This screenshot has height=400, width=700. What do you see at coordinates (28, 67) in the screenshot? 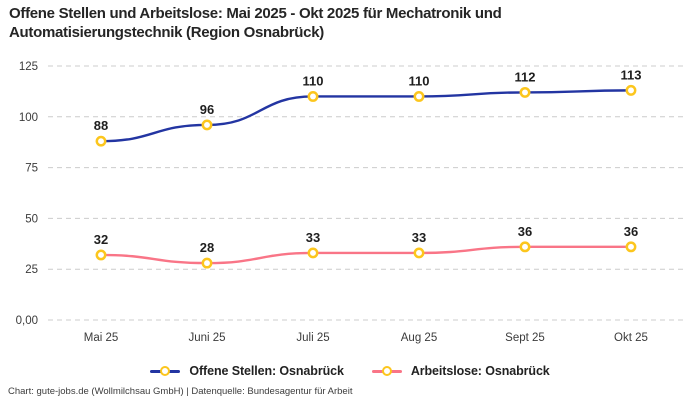
I see `y-tick-label: 125` at bounding box center [28, 67].